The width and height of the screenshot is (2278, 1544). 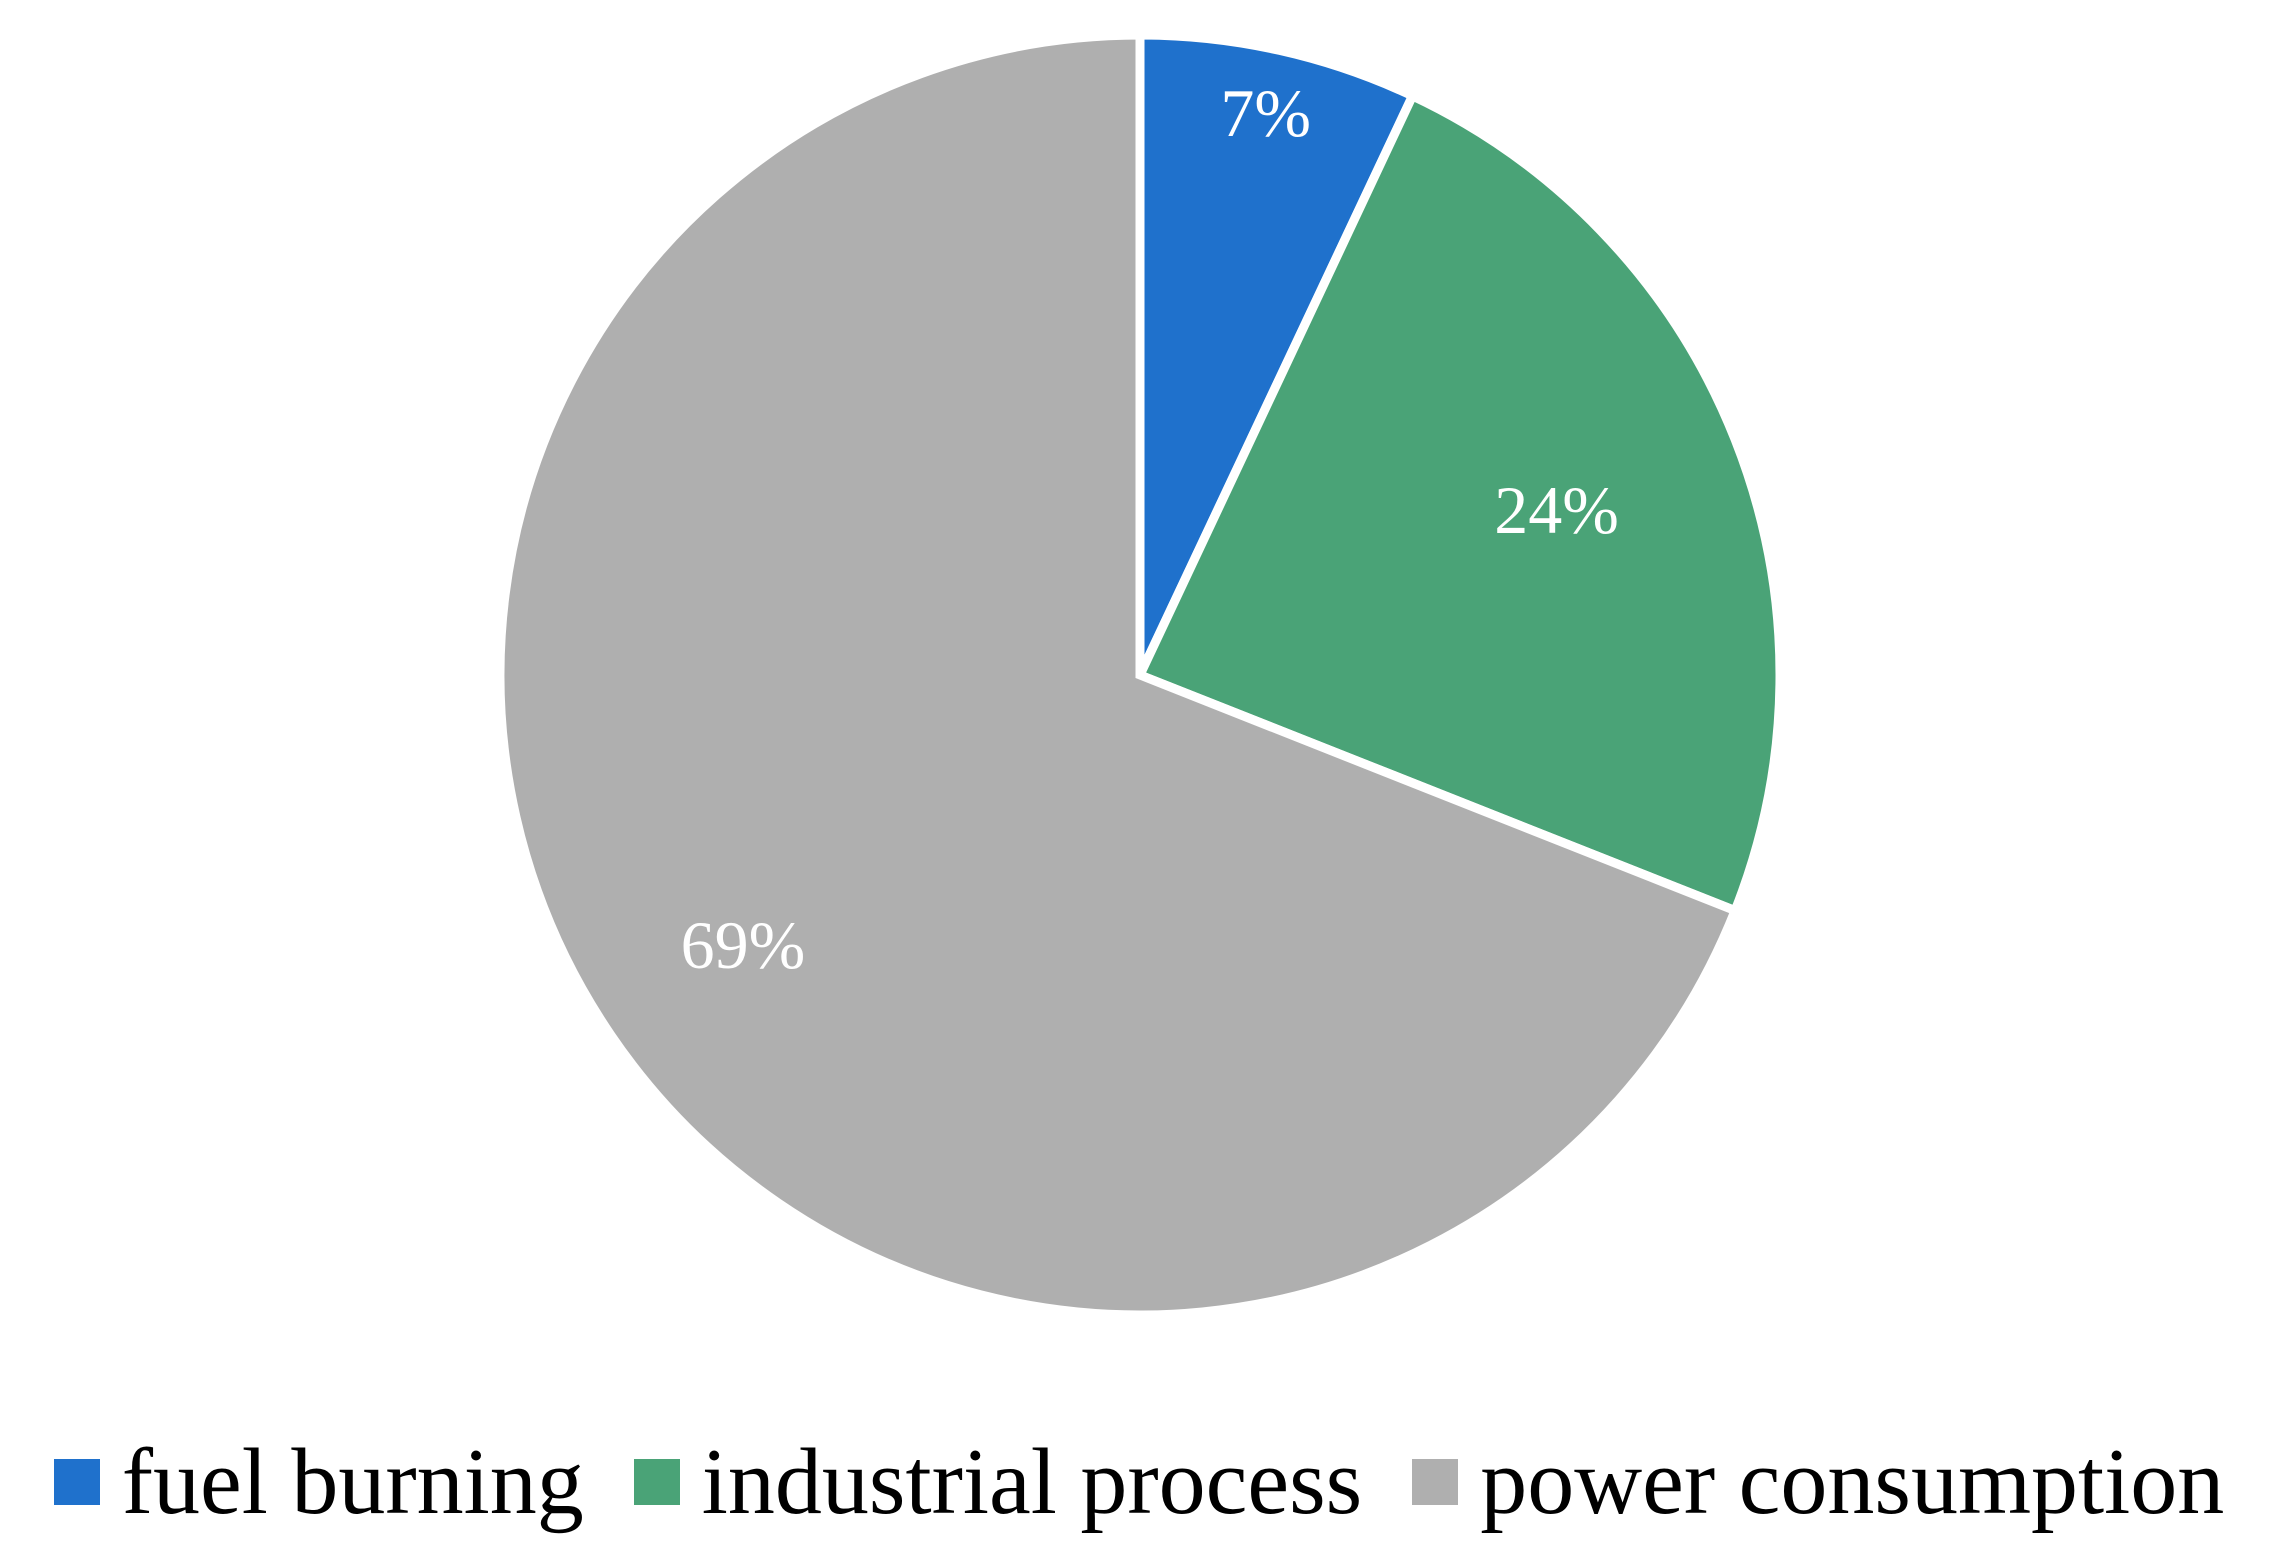 I want to click on legend-label: power consumption, so click(x=1852, y=1482).